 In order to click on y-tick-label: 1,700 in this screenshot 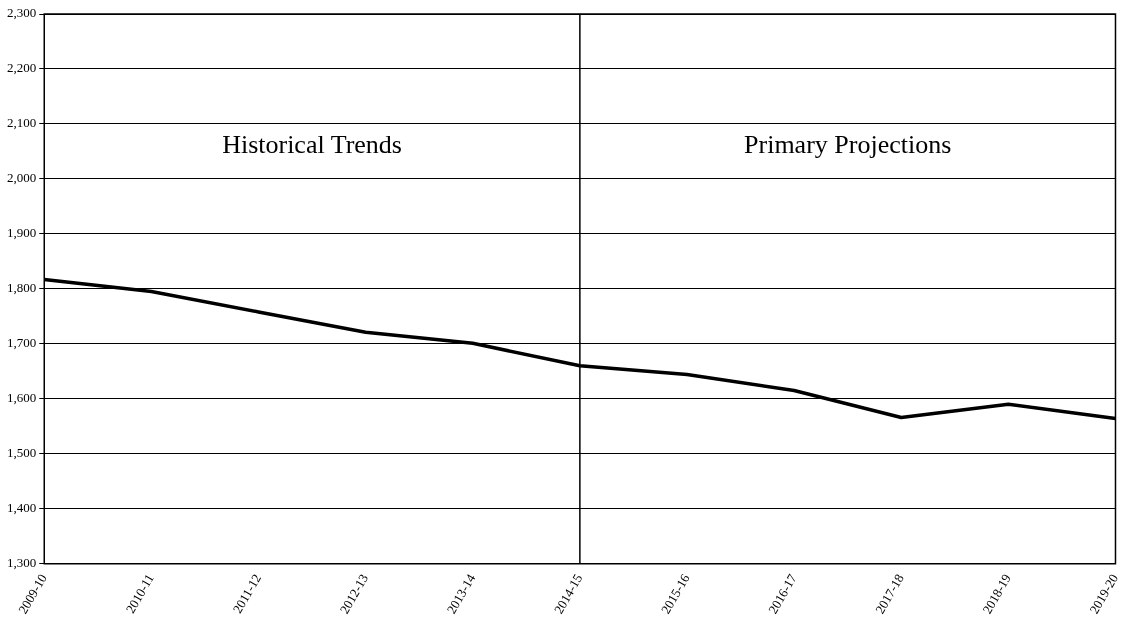, I will do `click(22, 343)`.